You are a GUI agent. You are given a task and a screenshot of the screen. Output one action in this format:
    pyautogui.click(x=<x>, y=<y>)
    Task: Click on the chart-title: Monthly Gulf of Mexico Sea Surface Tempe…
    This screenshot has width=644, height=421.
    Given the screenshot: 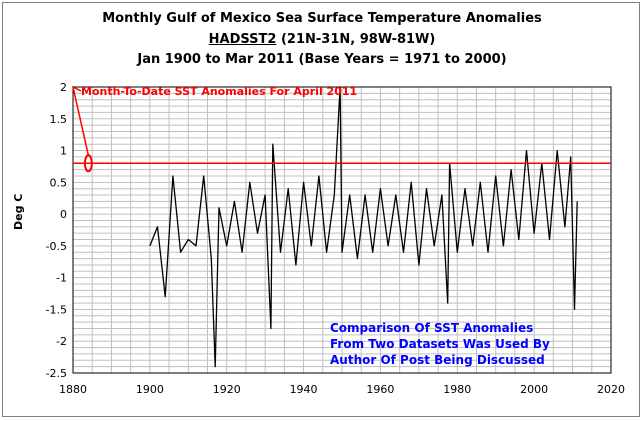 What is the action you would take?
    pyautogui.click(x=322, y=18)
    